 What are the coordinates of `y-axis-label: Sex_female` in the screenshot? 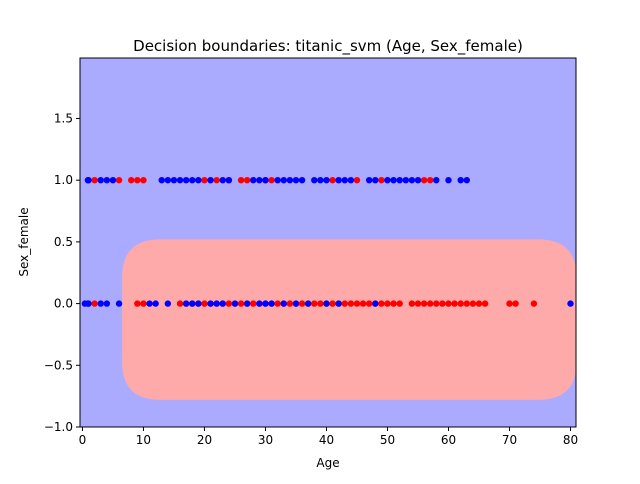 It's located at (24, 241).